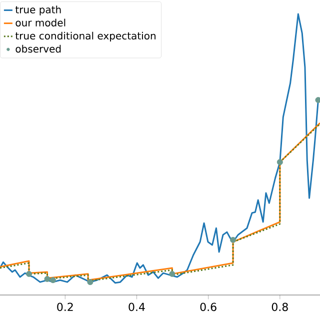  Describe the element at coordinates (38, 11) in the screenshot. I see `legend-label: true path` at that location.